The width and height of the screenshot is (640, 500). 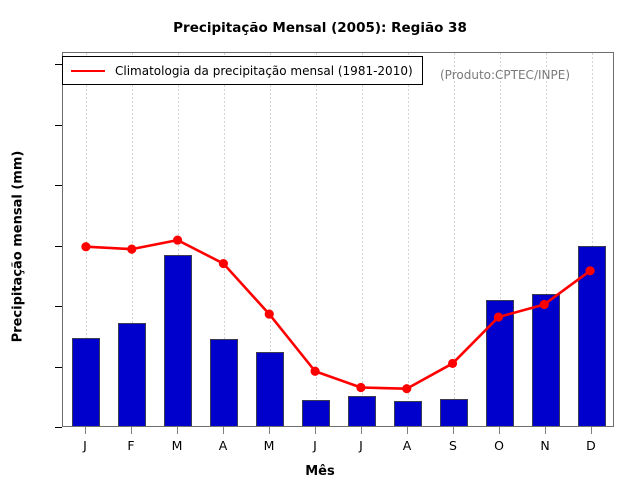 What do you see at coordinates (591, 445) in the screenshot?
I see `x-tick-label-11: D` at bounding box center [591, 445].